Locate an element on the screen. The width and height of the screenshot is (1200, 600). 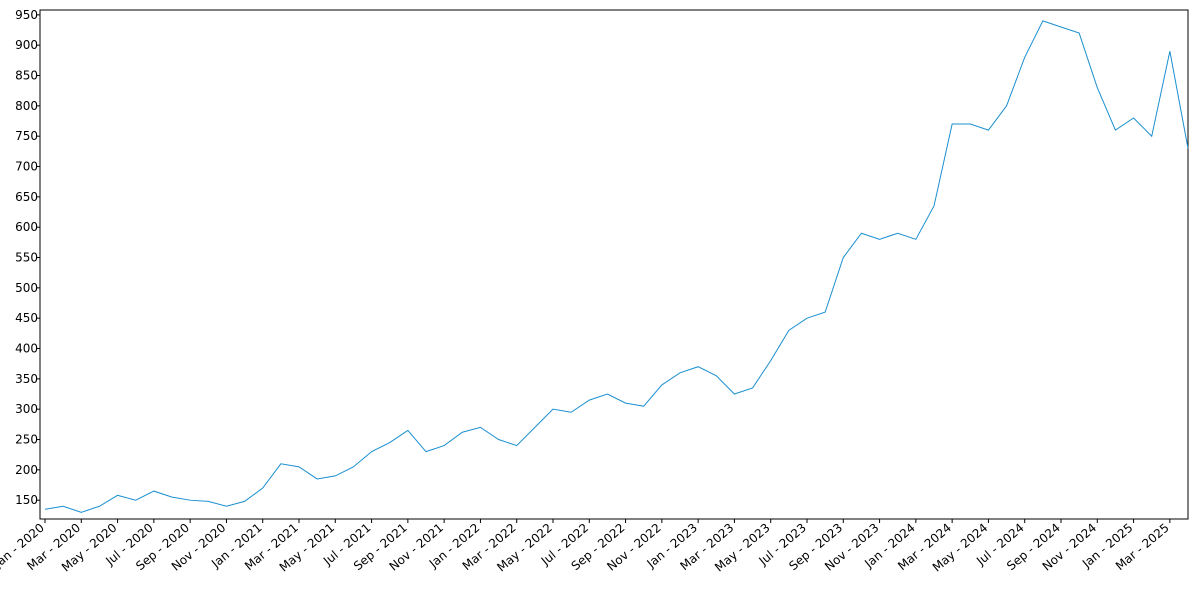
y-tick-label: 250 is located at coordinates (26, 440).